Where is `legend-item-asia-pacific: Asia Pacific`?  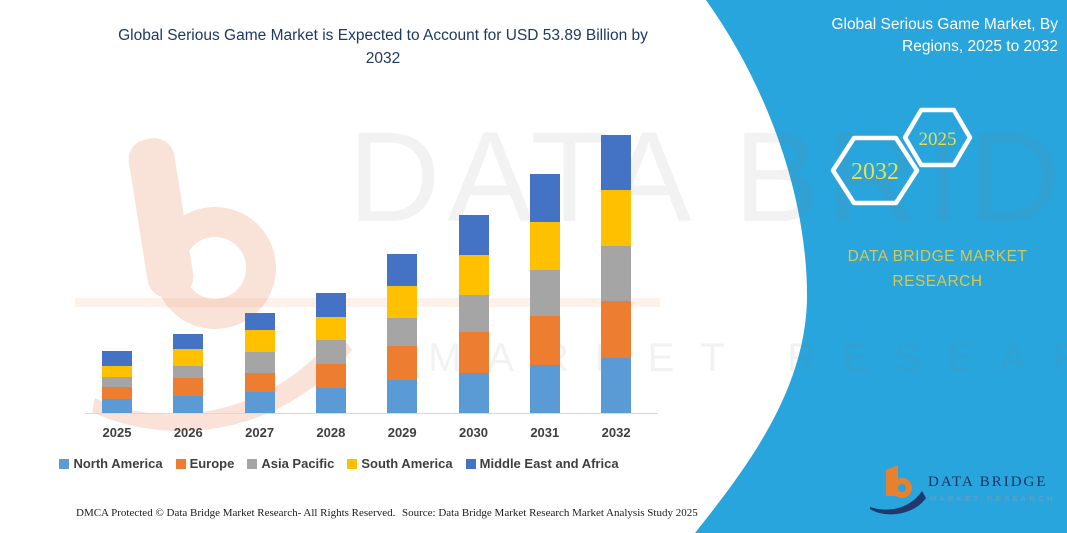 legend-item-asia-pacific: Asia Pacific is located at coordinates (290, 463).